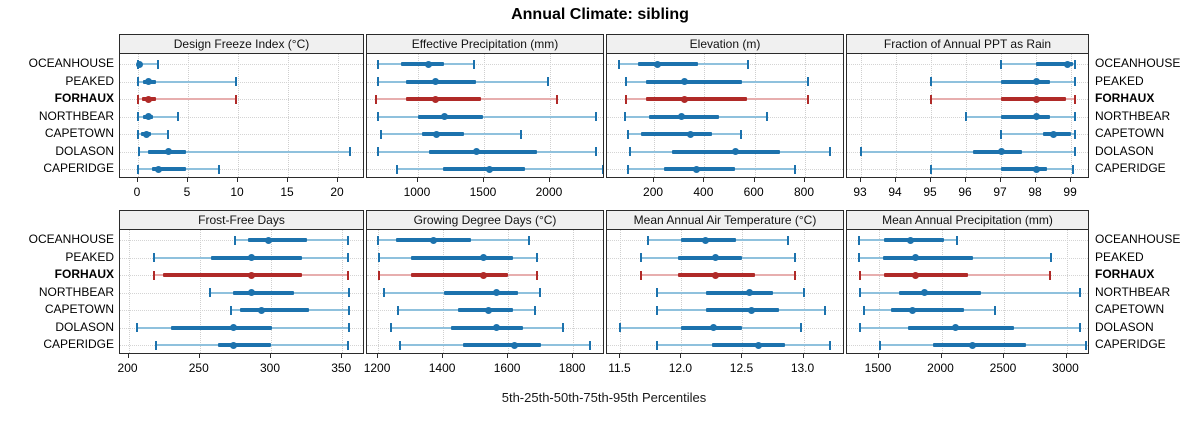 This screenshot has width=1200, height=425. What do you see at coordinates (84, 98) in the screenshot?
I see `site-label-left: FORHAUX` at bounding box center [84, 98].